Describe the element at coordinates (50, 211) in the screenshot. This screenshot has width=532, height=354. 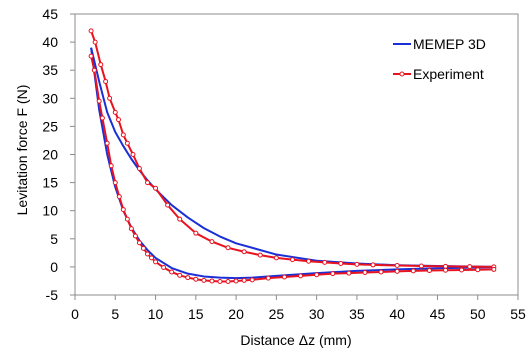
I see `y-tick-label: 10` at that location.